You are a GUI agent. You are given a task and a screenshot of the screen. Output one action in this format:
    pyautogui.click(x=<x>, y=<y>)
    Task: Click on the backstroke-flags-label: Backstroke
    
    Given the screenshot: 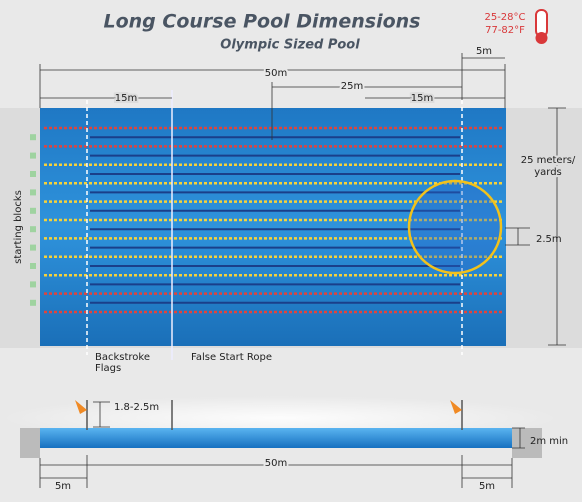 What is the action you would take?
    pyautogui.click(x=122, y=357)
    